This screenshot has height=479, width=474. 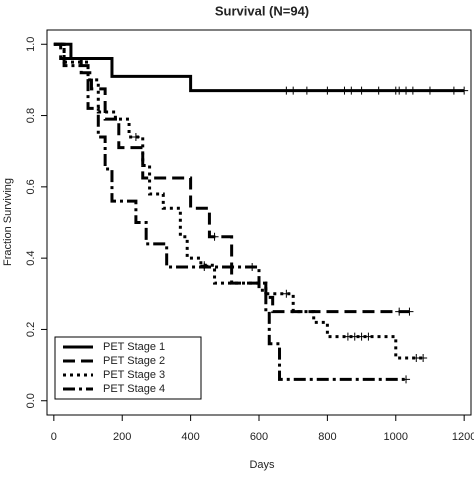 I want to click on y-axis-label: Fraction Surviving, so click(x=8, y=222).